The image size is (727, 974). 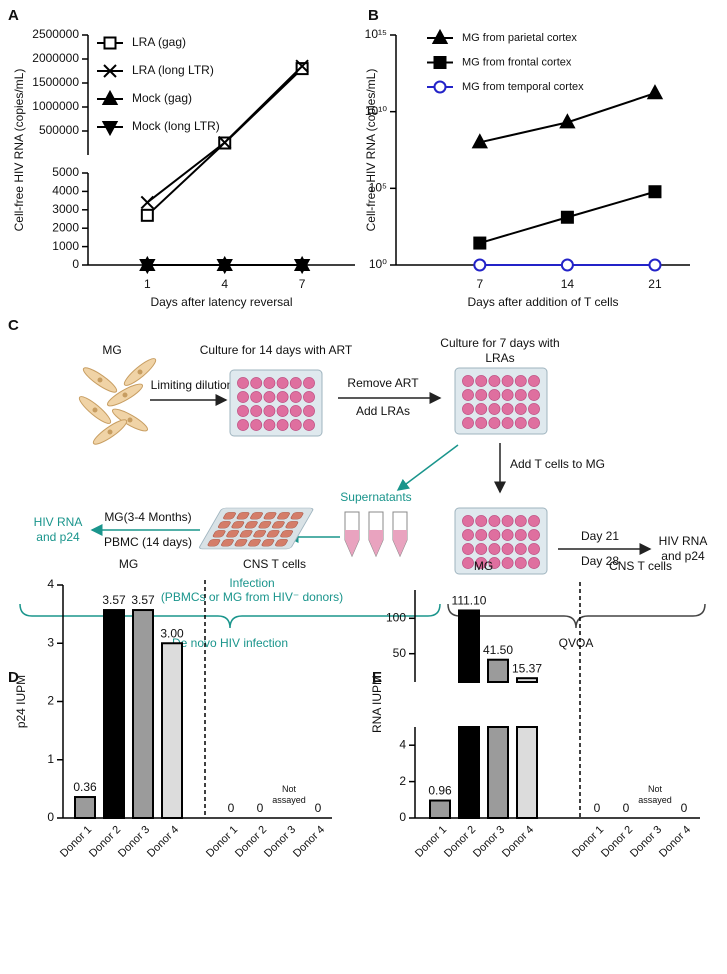 What do you see at coordinates (55, 58) in the screenshot?
I see `y-tick-label: 2000000` at bounding box center [55, 58].